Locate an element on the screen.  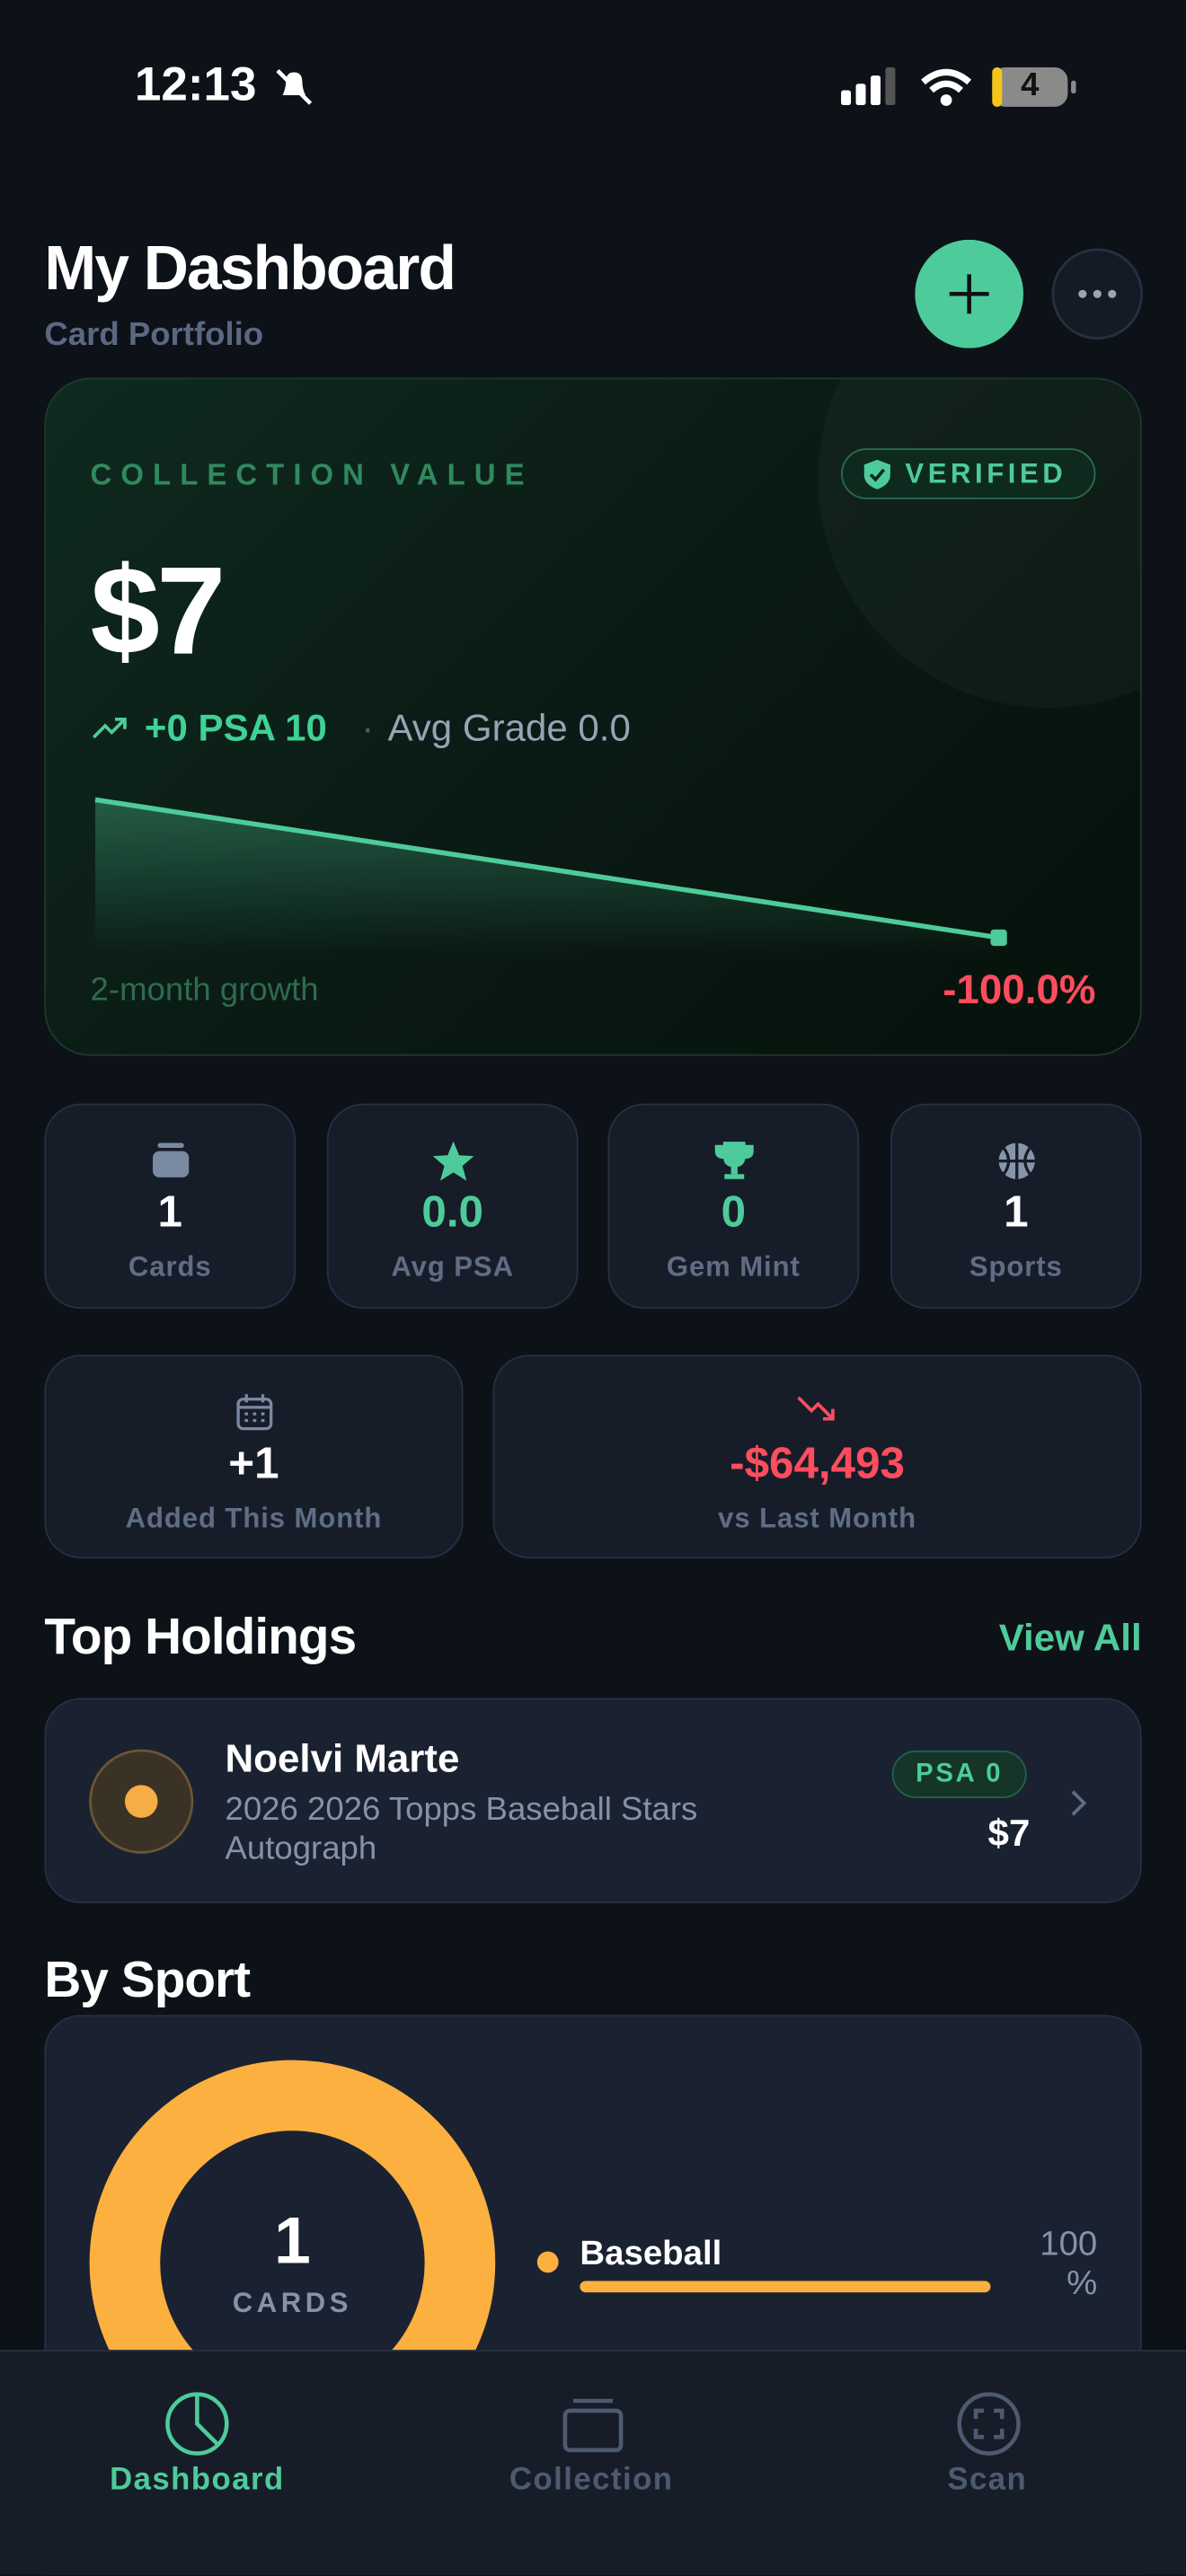
card-label: COLLECTION VALUE is located at coordinates (312, 474).